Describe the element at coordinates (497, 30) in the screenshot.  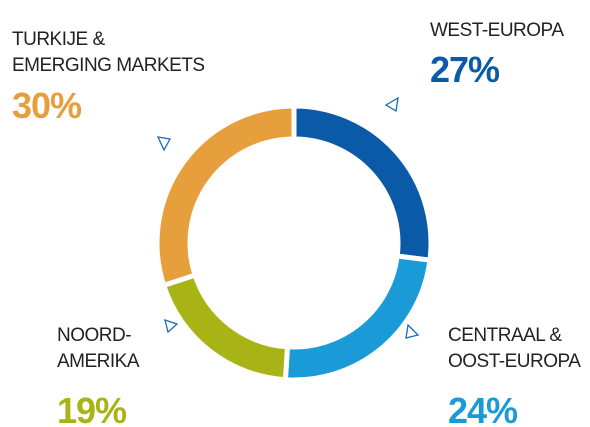
I see `category-label: WEST-EUROPA` at that location.